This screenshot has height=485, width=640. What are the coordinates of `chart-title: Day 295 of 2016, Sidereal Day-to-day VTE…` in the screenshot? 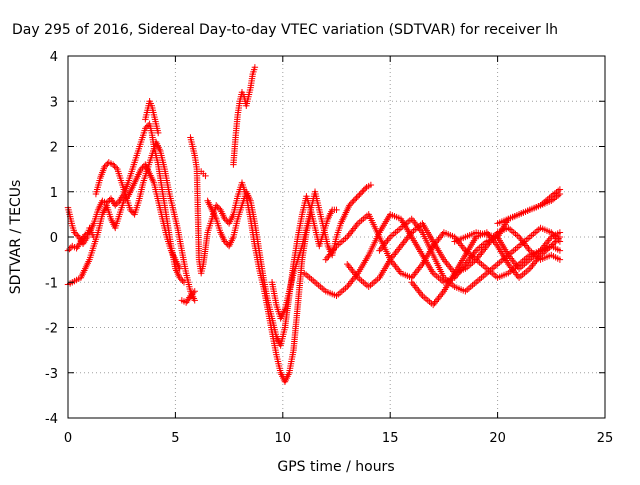 It's located at (285, 30).